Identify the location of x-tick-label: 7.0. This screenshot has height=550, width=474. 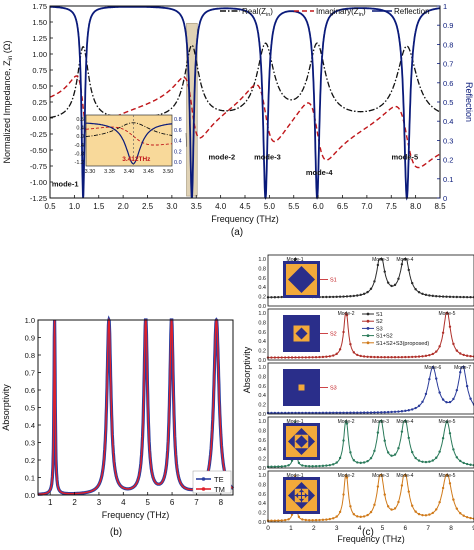
(367, 206).